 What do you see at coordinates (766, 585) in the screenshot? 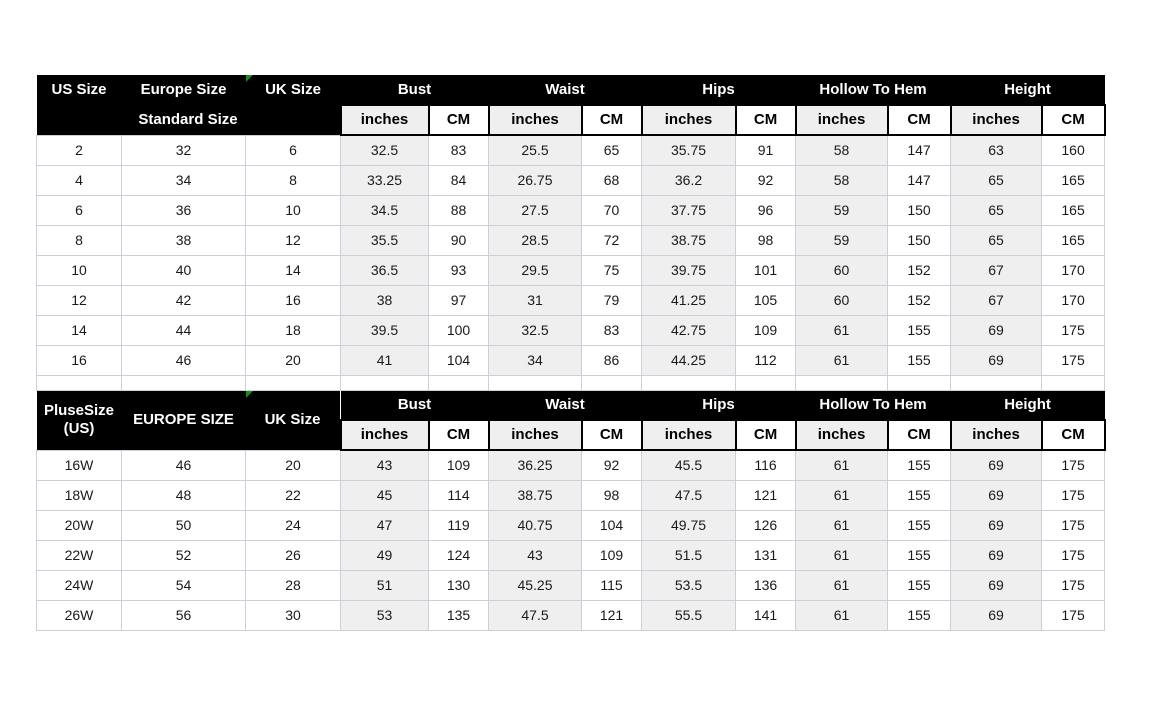
I see `measurement-cell: 136` at bounding box center [766, 585].